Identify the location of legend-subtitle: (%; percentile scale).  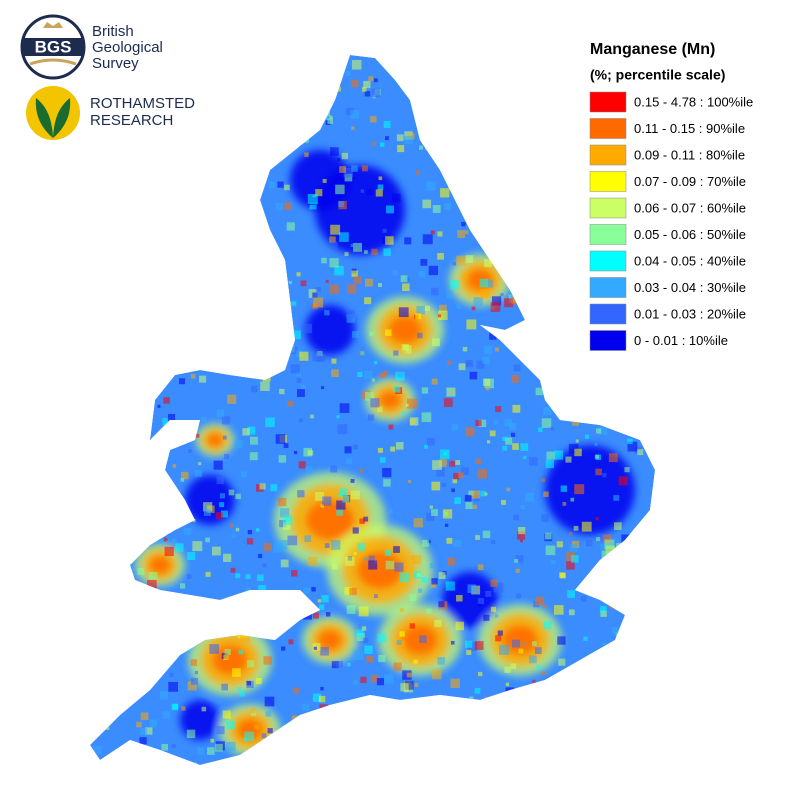
(657, 75).